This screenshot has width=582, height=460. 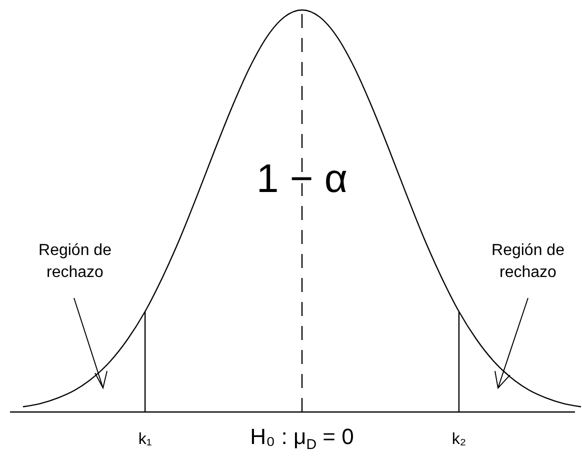 What do you see at coordinates (302, 438) in the screenshot?
I see `x-tick-label: H₀ : μ$_{D}$ = 0` at bounding box center [302, 438].